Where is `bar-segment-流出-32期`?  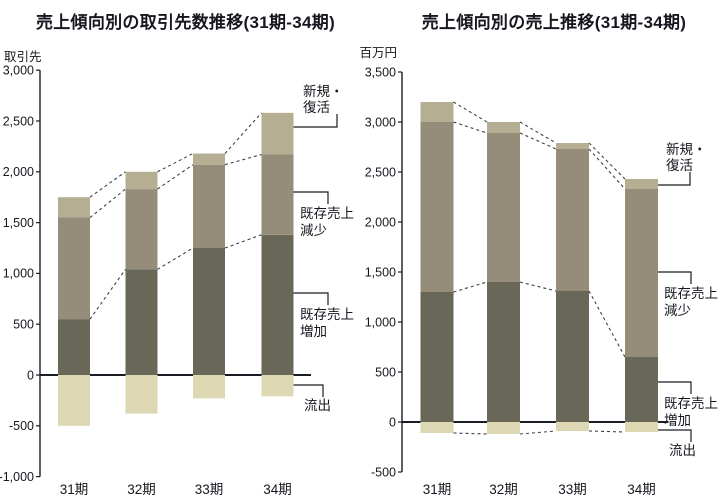
bar-segment-流出-32期 is located at coordinates (503, 428).